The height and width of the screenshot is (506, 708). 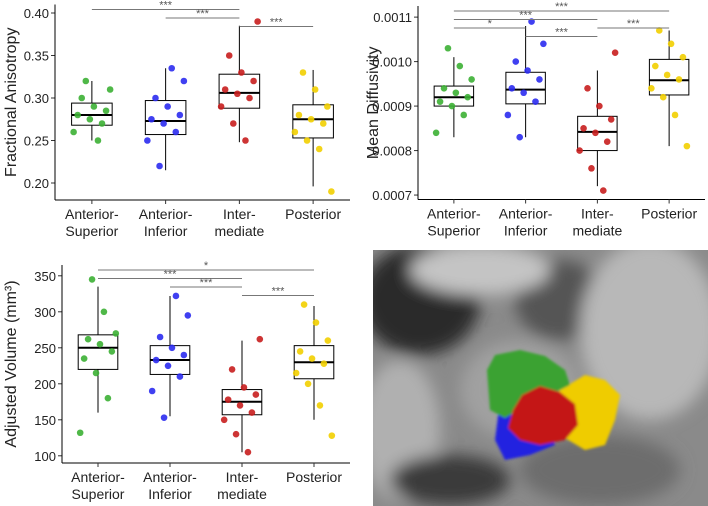 I want to click on y-axis-label: Fractional Anisotropy, so click(x=11, y=102).